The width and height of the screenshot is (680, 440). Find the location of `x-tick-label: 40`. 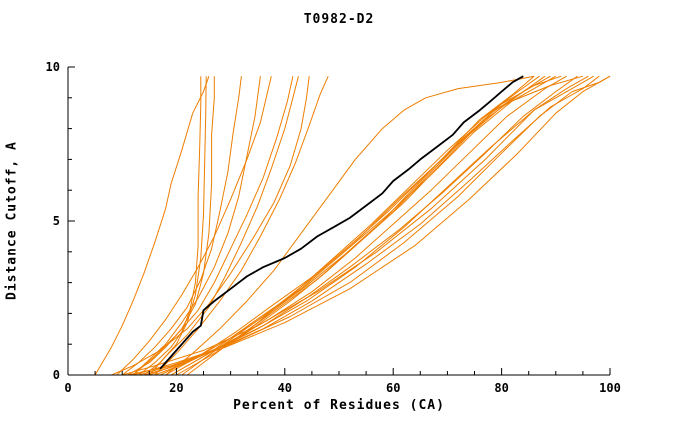

x-tick-label: 40 is located at coordinates (285, 388).